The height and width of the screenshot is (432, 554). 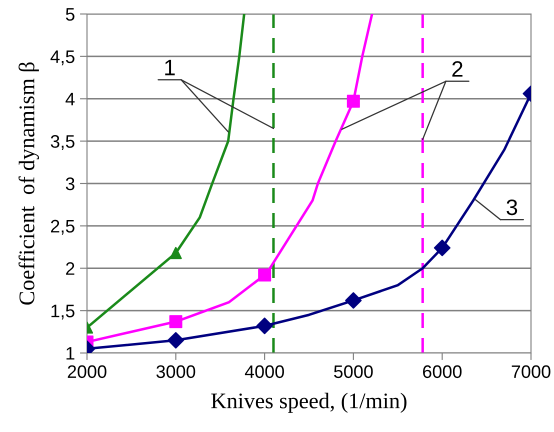 What do you see at coordinates (442, 371) in the screenshot?
I see `x-tick-label: 6000` at bounding box center [442, 371].